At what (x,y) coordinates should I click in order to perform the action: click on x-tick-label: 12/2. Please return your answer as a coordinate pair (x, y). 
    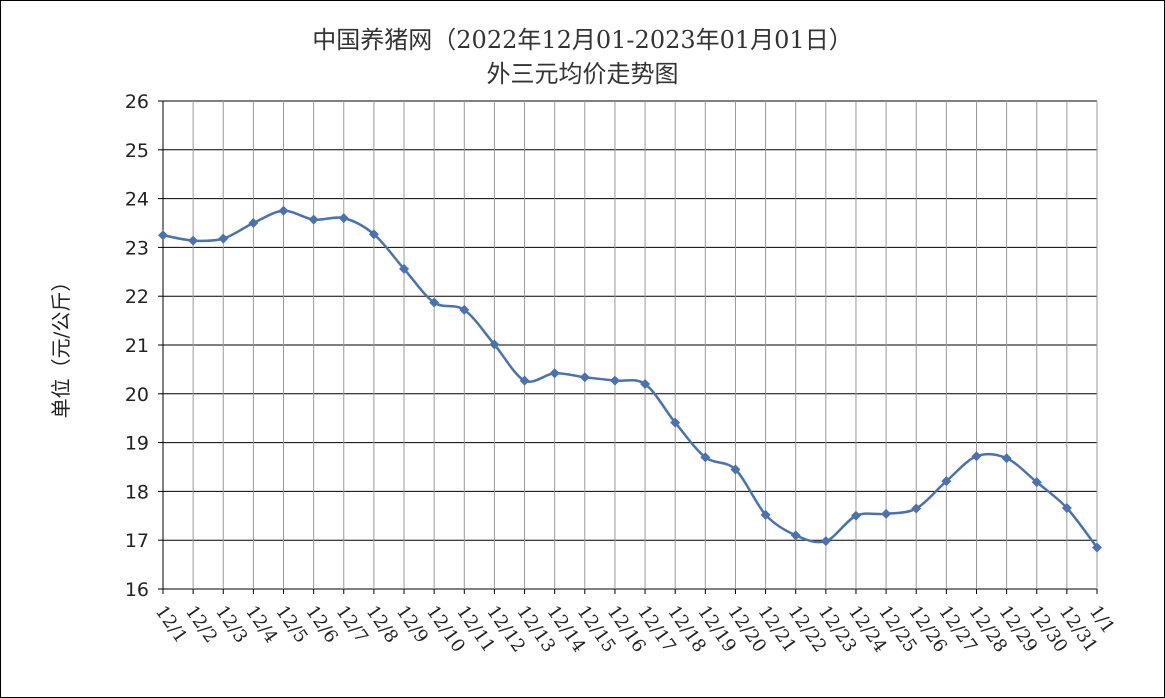
    Looking at the image, I should click on (201, 624).